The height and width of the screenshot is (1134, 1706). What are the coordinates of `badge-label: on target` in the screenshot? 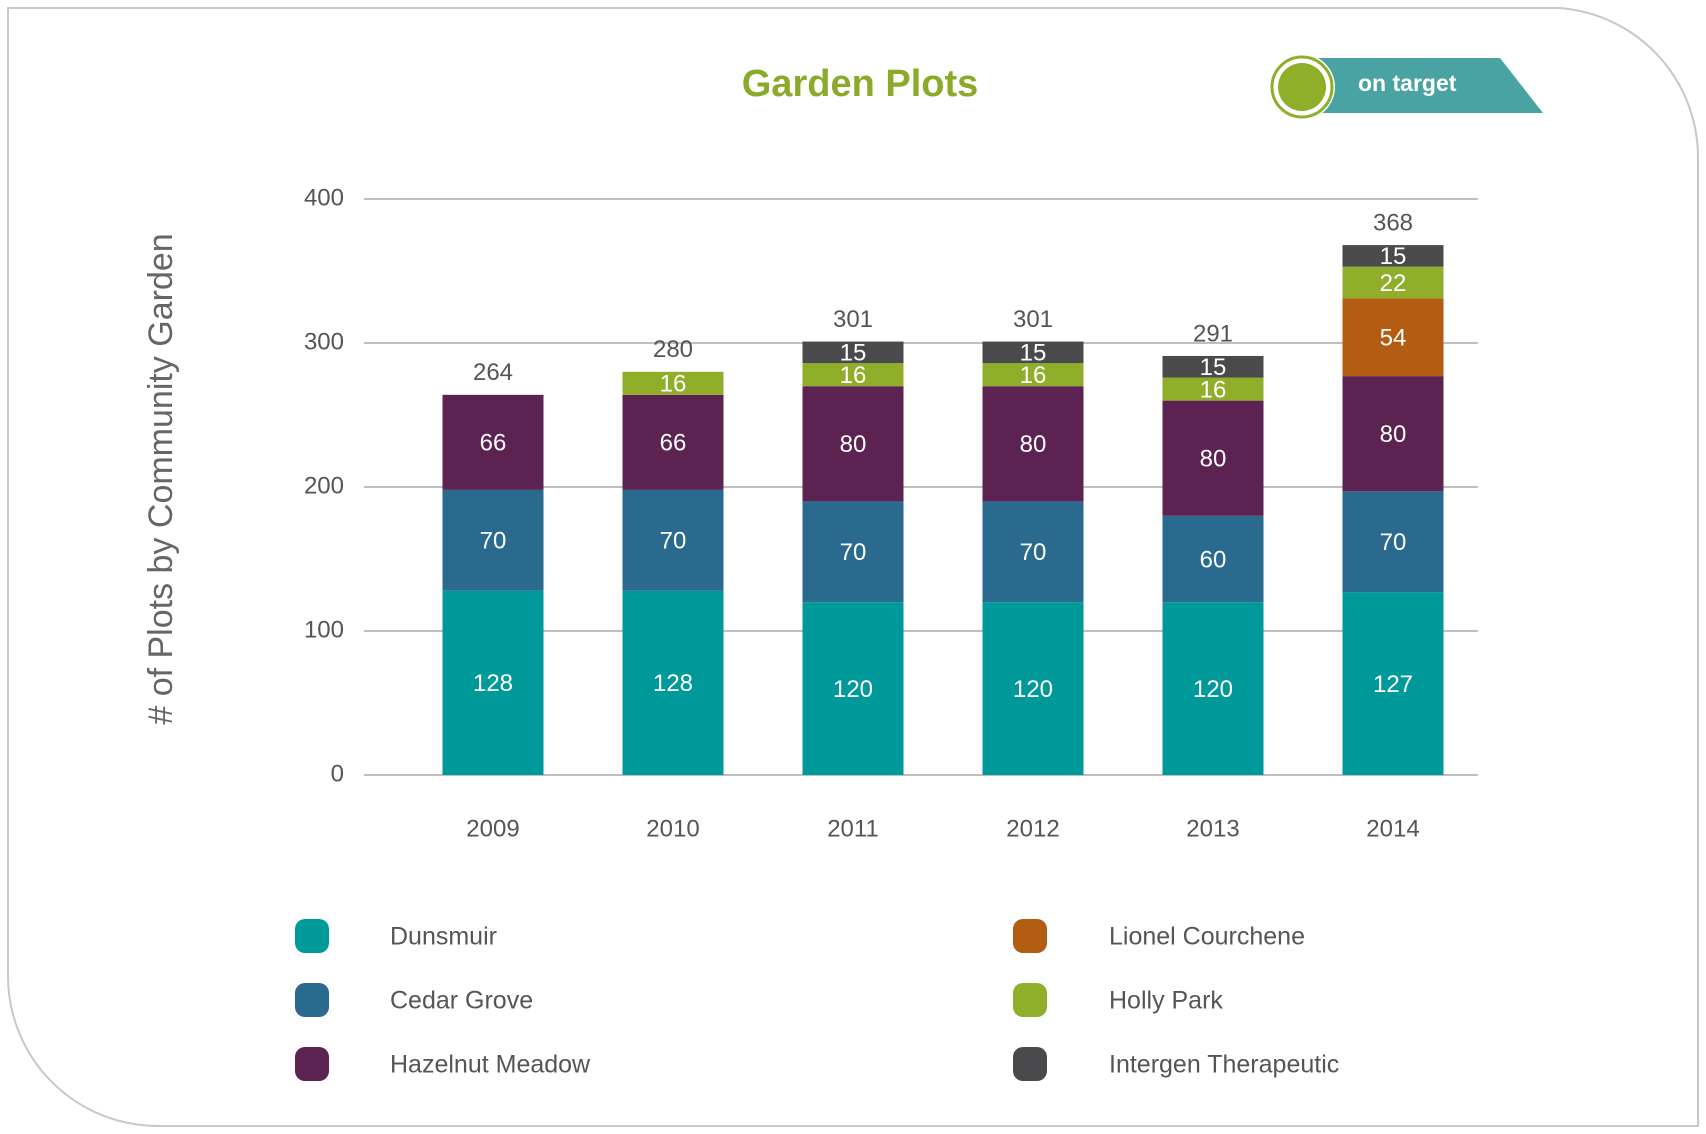 It's located at (1407, 83).